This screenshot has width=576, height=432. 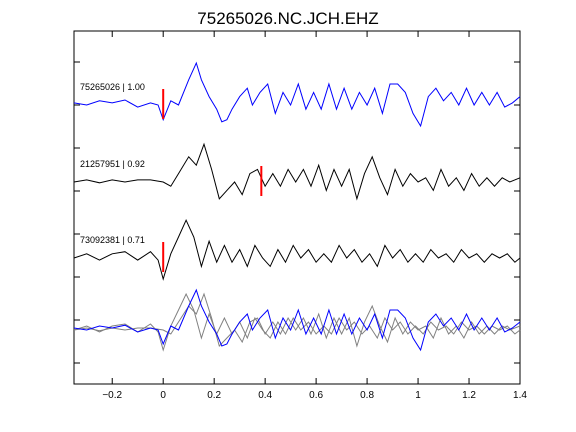 What do you see at coordinates (367, 395) in the screenshot?
I see `x-tick-label: 0.8` at bounding box center [367, 395].